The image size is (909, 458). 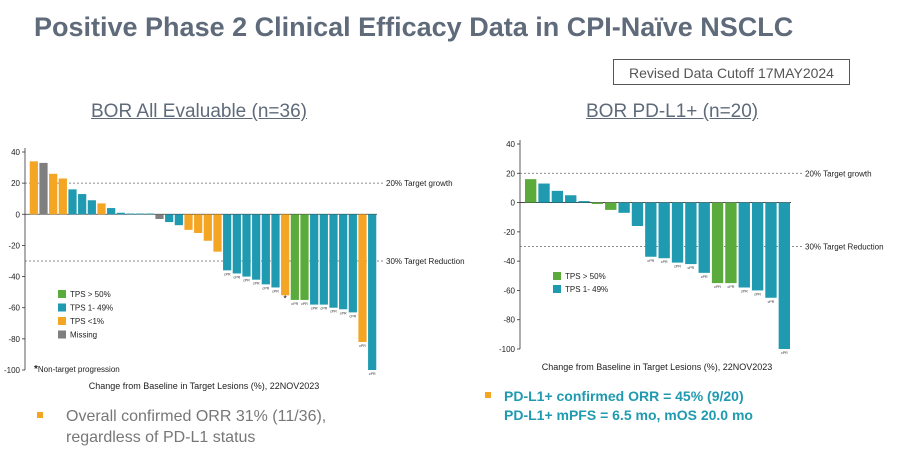 What do you see at coordinates (624, 396) in the screenshot?
I see `pdl1-orr-line: PD-L1+ confirmed ORR = 45% (9/20)` at bounding box center [624, 396].